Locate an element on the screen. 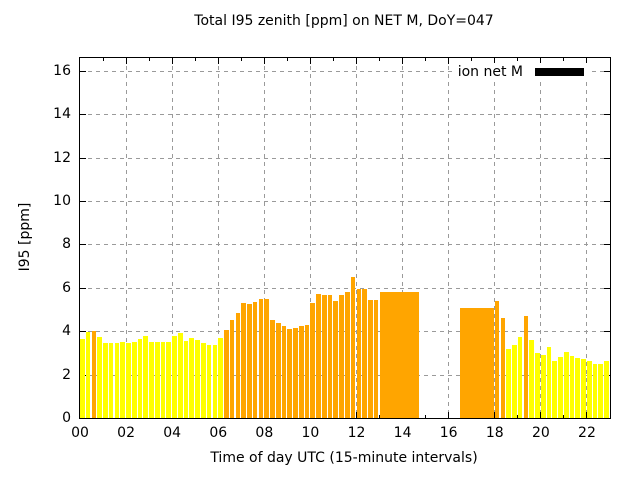 The width and height of the screenshot is (640, 480). bar-11:00 is located at coordinates (336, 359).